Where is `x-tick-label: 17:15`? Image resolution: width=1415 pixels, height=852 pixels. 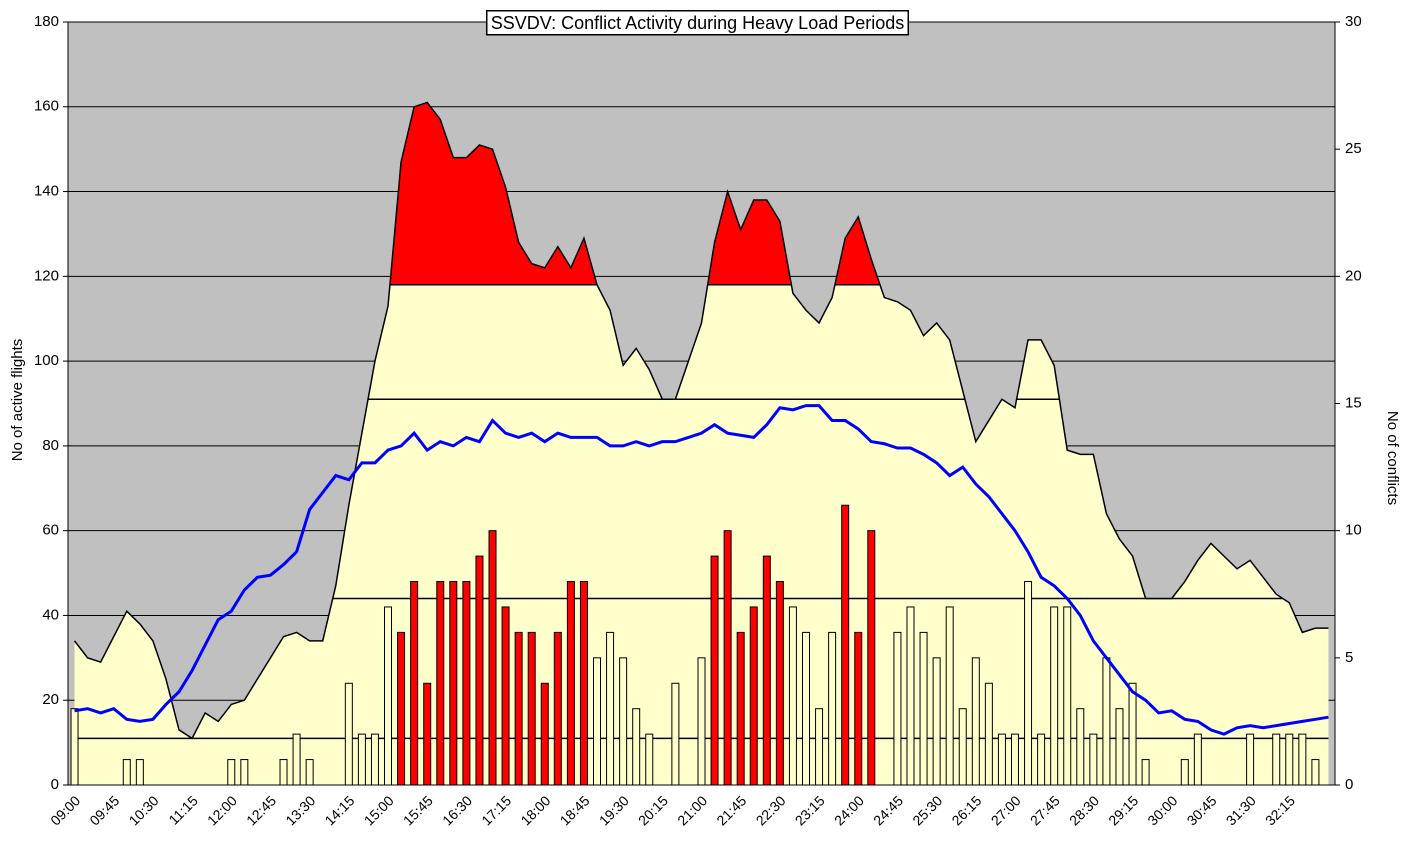 x-tick-label: 17:15 is located at coordinates (496, 810).